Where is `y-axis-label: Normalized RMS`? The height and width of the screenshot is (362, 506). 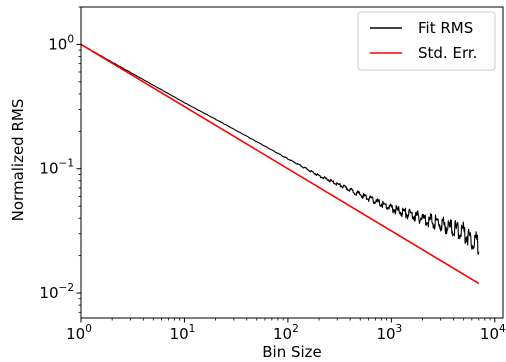 y-axis-label: Normalized RMS is located at coordinates (18, 160).